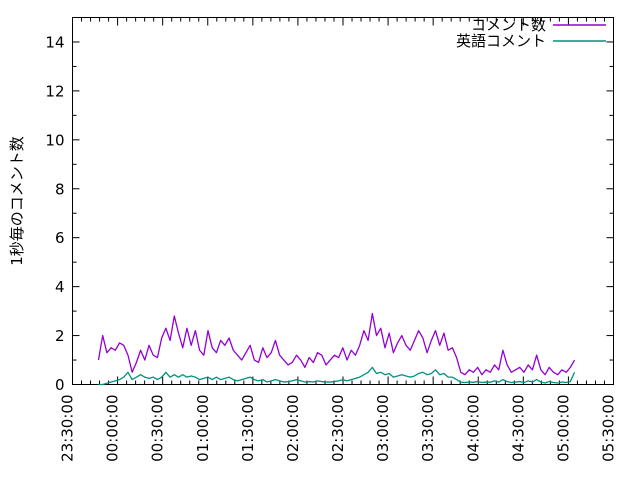 The height and width of the screenshot is (480, 640). What do you see at coordinates (501, 41) in the screenshot?
I see `legend-label-english-comment: 英語コメント` at bounding box center [501, 41].